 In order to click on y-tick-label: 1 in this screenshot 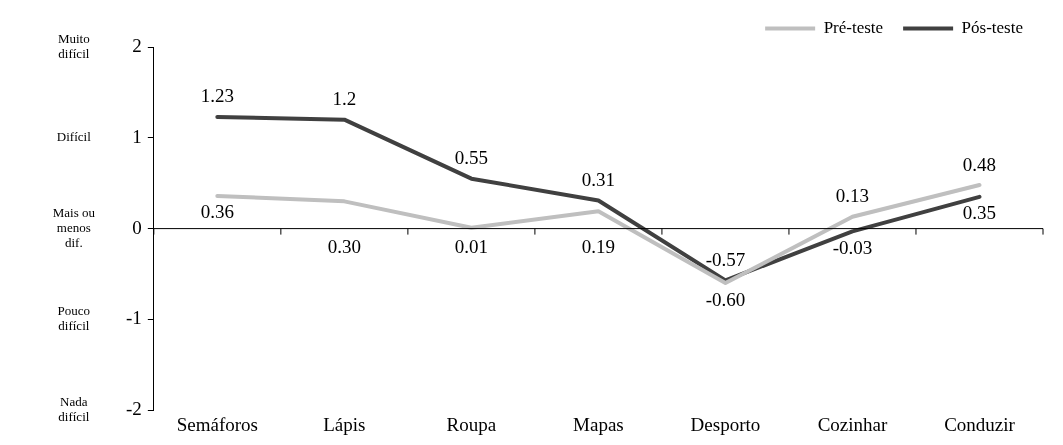, I will do `click(137, 136)`.